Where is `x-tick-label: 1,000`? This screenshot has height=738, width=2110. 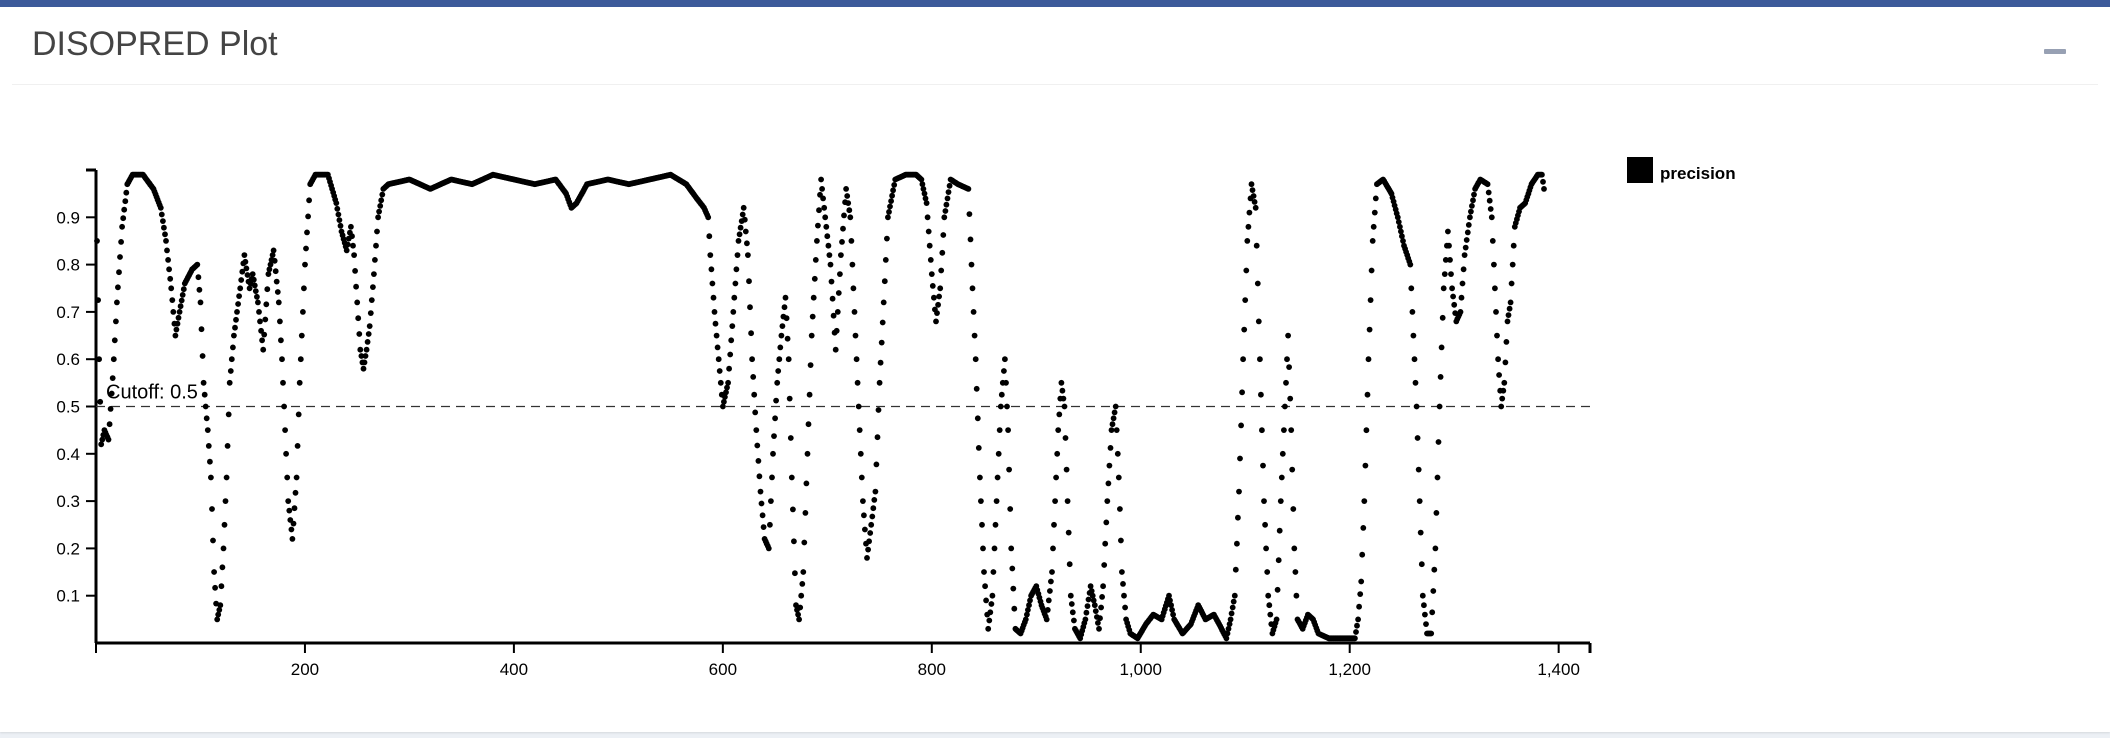
x-tick-label: 1,000 is located at coordinates (1140, 669).